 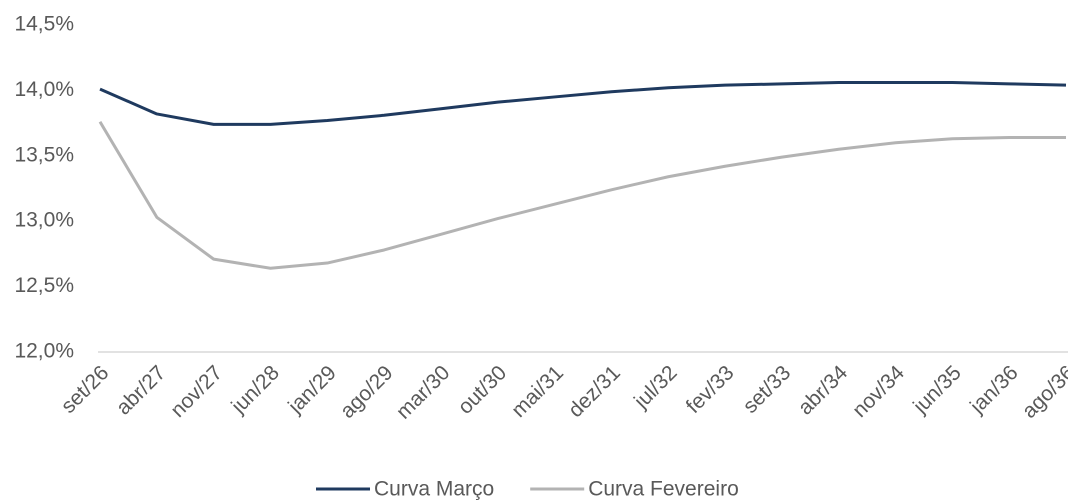 What do you see at coordinates (85, 389) in the screenshot?
I see `x-tick-label: set/26` at bounding box center [85, 389].